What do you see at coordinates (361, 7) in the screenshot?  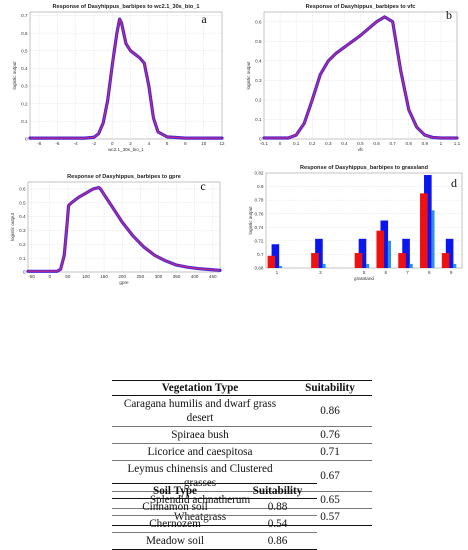 I see `chart-title: Response of Dasyhippus_barbipes to vfc` at bounding box center [361, 7].